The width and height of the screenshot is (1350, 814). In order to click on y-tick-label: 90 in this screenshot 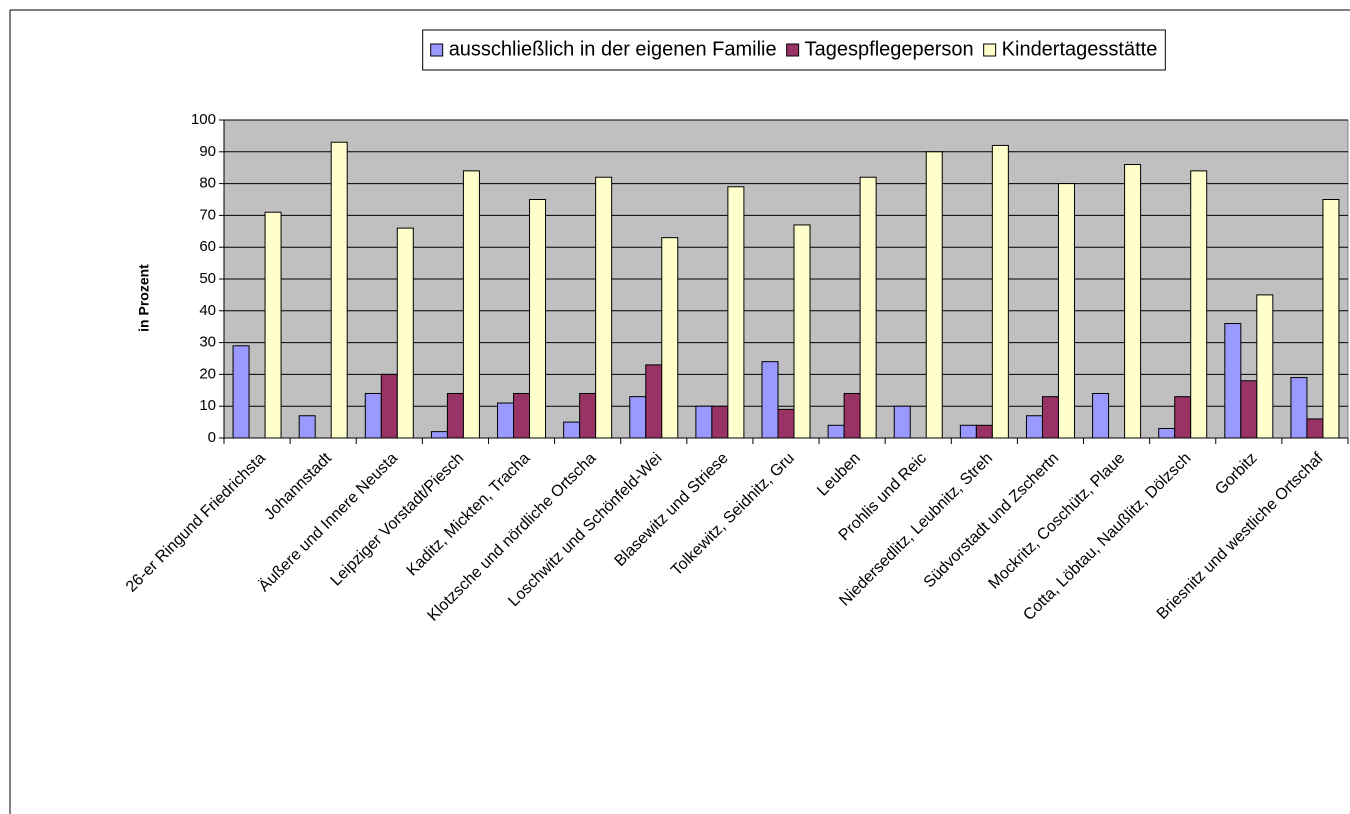, I will do `click(207, 151)`.